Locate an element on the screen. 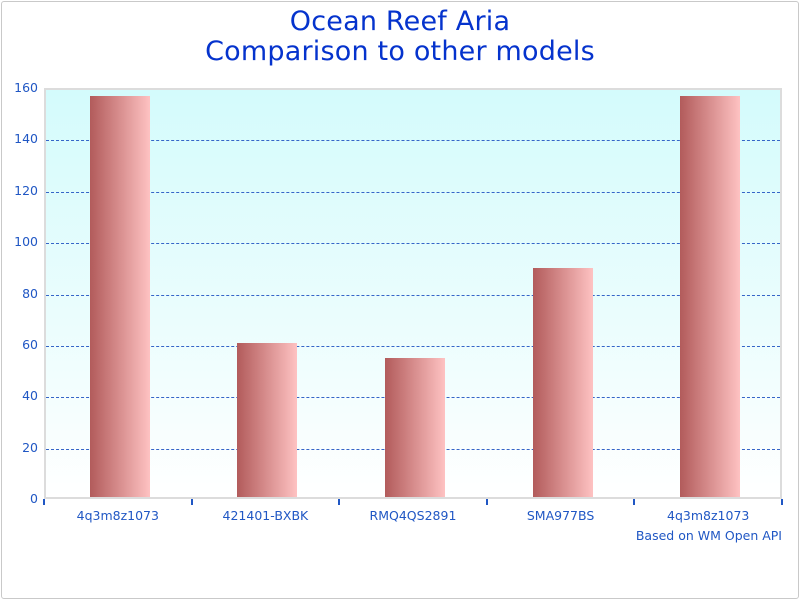  y-tick-label-40: 40 is located at coordinates (30, 396).